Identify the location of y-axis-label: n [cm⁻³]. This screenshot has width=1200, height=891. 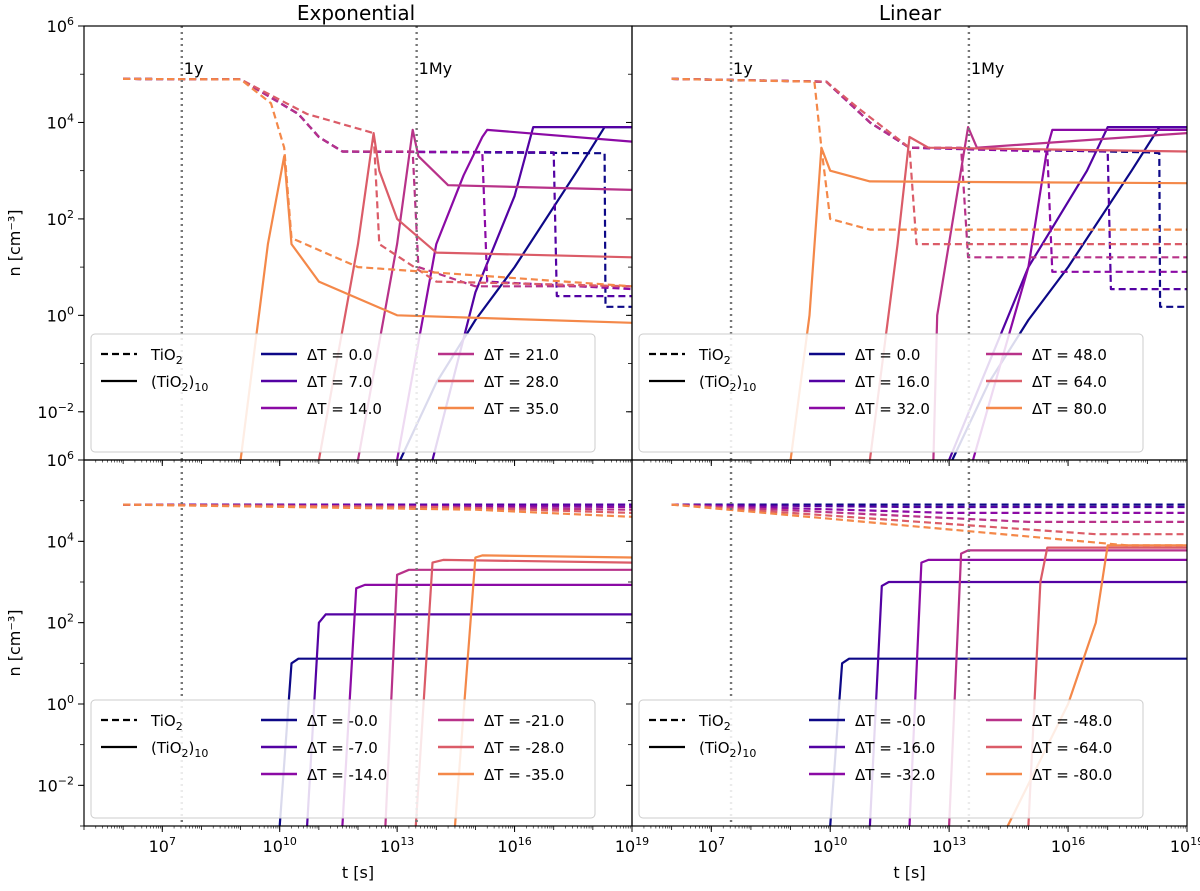
(14, 643).